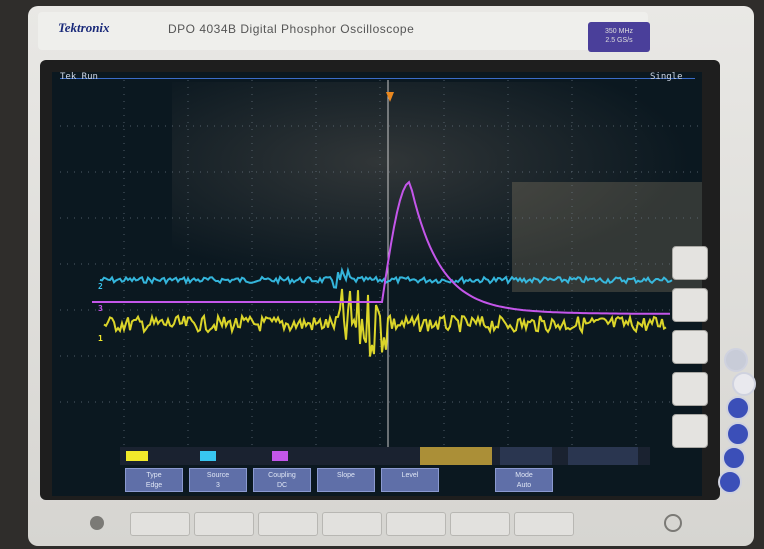 The width and height of the screenshot is (764, 549). Describe the element at coordinates (84, 27) in the screenshot. I see `brand-logo: Tektronix` at that location.